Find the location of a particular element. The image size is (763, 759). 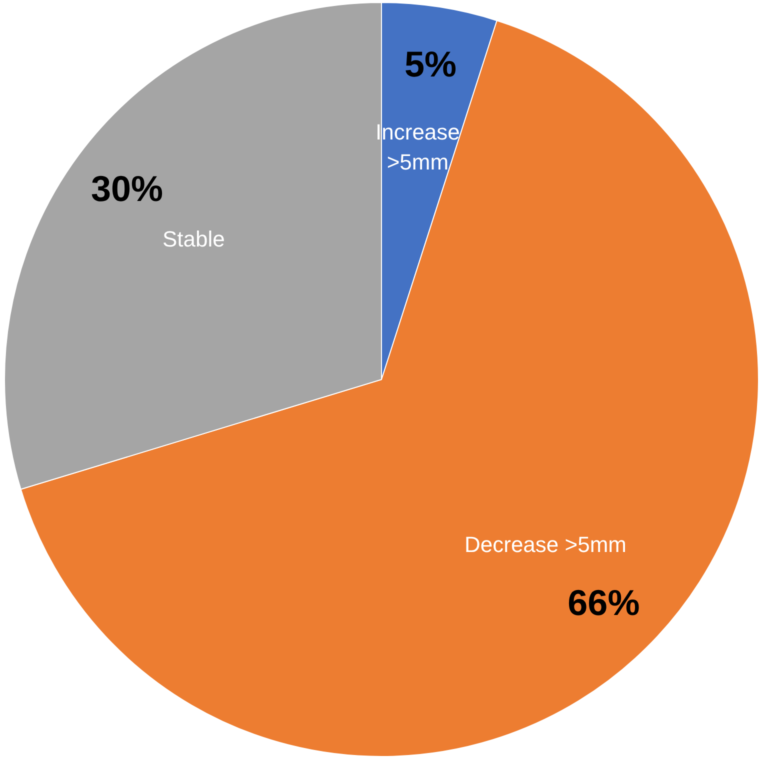

data-label: 66% is located at coordinates (604, 603).